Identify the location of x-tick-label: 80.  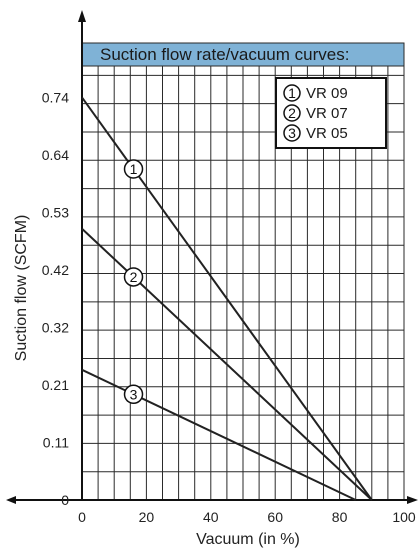
(340, 517).